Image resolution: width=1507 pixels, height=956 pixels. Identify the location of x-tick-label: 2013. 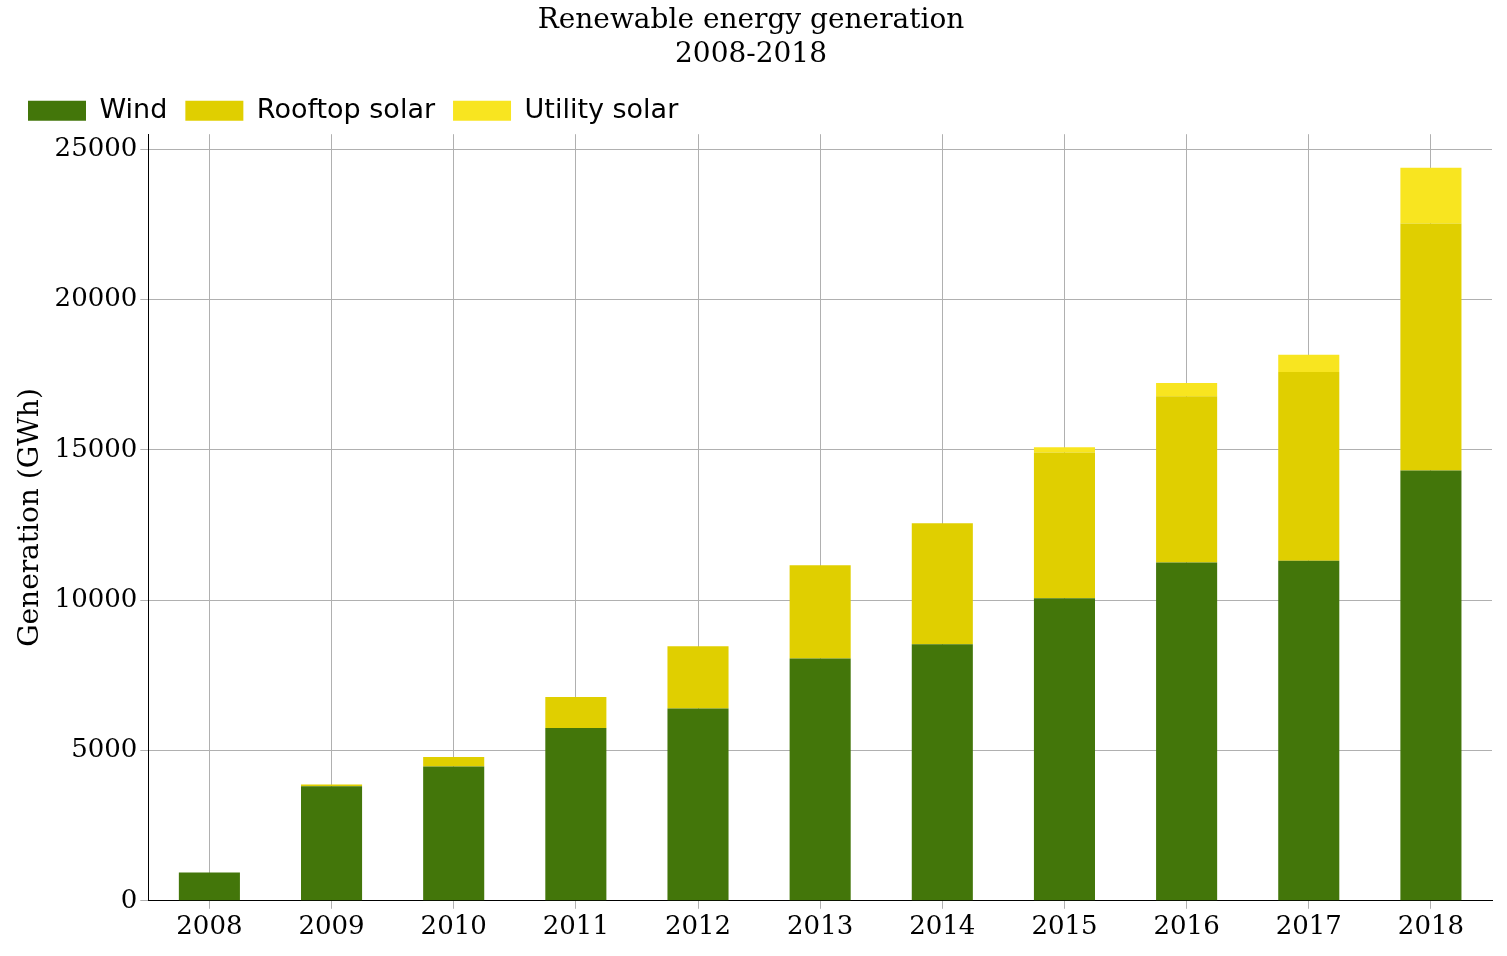
(820, 925).